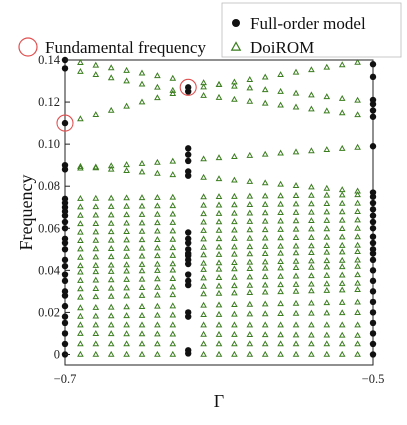 Image resolution: width=407 pixels, height=425 pixels. Describe the element at coordinates (282, 47) in the screenshot. I see `legend-entry-doirom: DoiROM` at that location.